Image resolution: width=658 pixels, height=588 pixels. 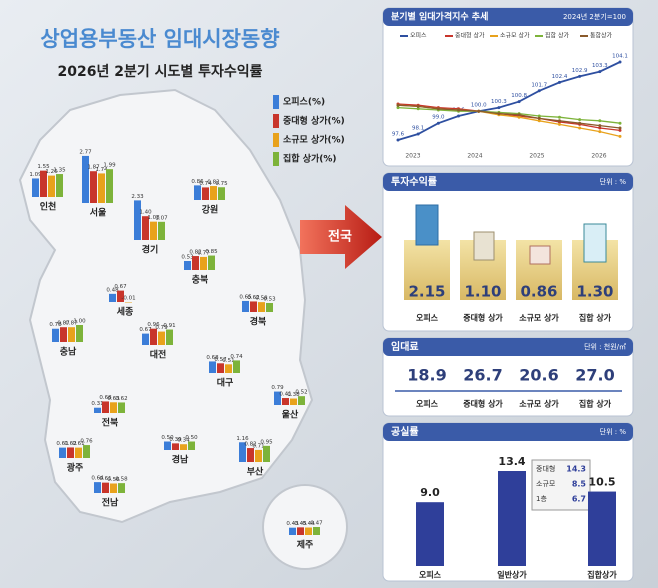 What do you see at coordinates (35, 175) in the screenshot?
I see `region-value: 1.09` at bounding box center [35, 175].